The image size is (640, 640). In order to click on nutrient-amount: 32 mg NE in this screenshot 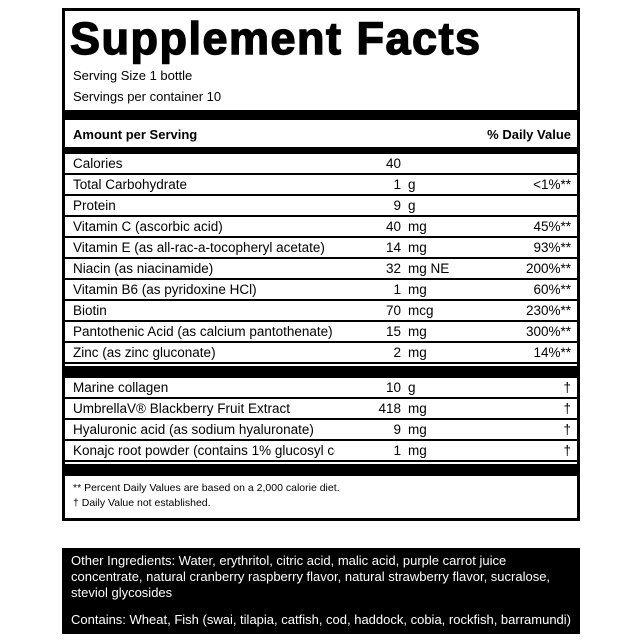, I will do `click(409, 268)`.